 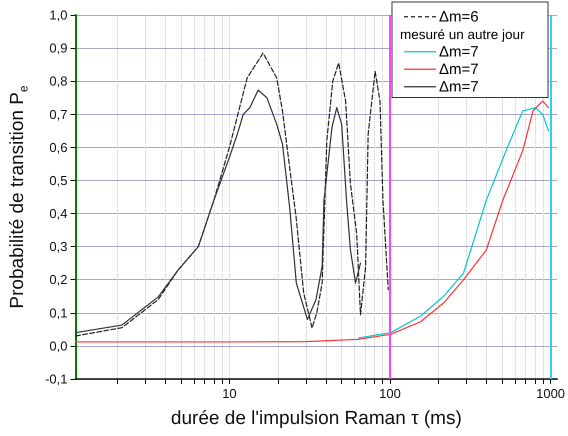 I want to click on y-tick-label: 0,7, so click(x=58, y=114).